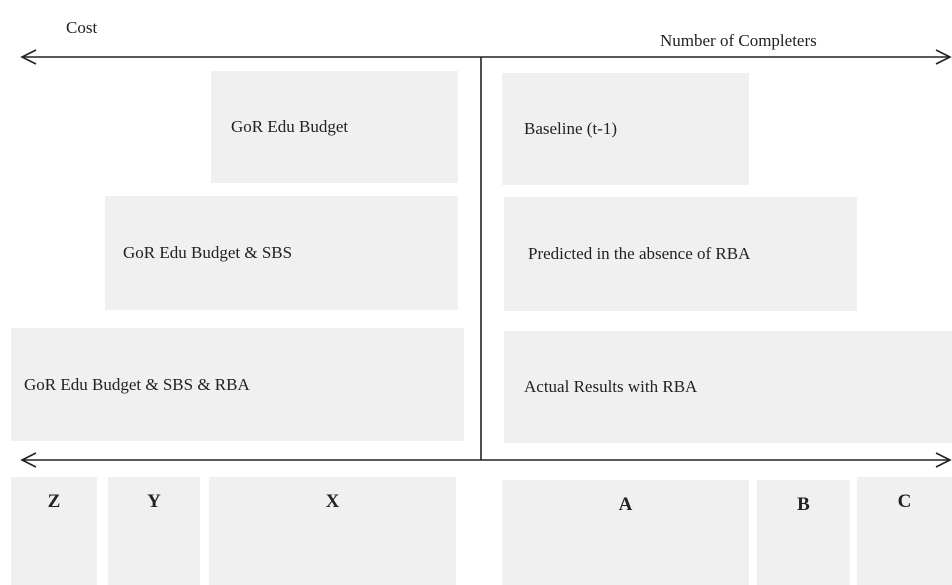 This screenshot has width=952, height=585. What do you see at coordinates (803, 532) in the screenshot?
I see `bottom-box: B` at bounding box center [803, 532].